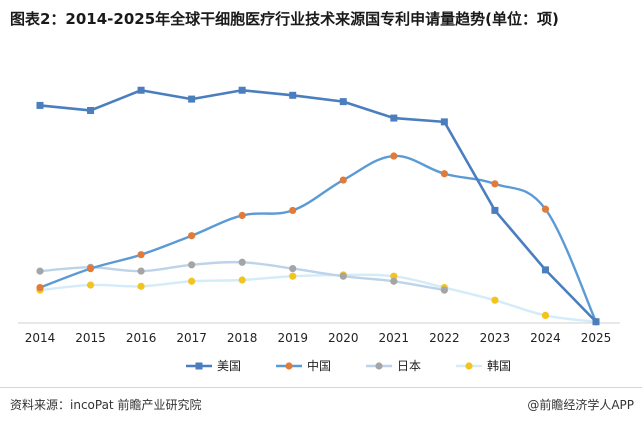  Describe the element at coordinates (495, 338) in the screenshot. I see `x-tick-label: 2023` at that location.